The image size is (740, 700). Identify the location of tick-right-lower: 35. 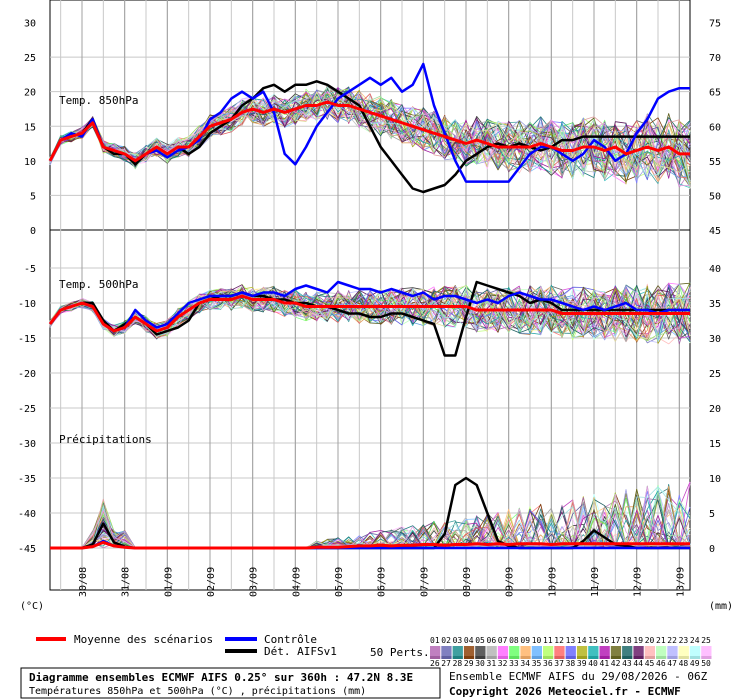
(715, 304).